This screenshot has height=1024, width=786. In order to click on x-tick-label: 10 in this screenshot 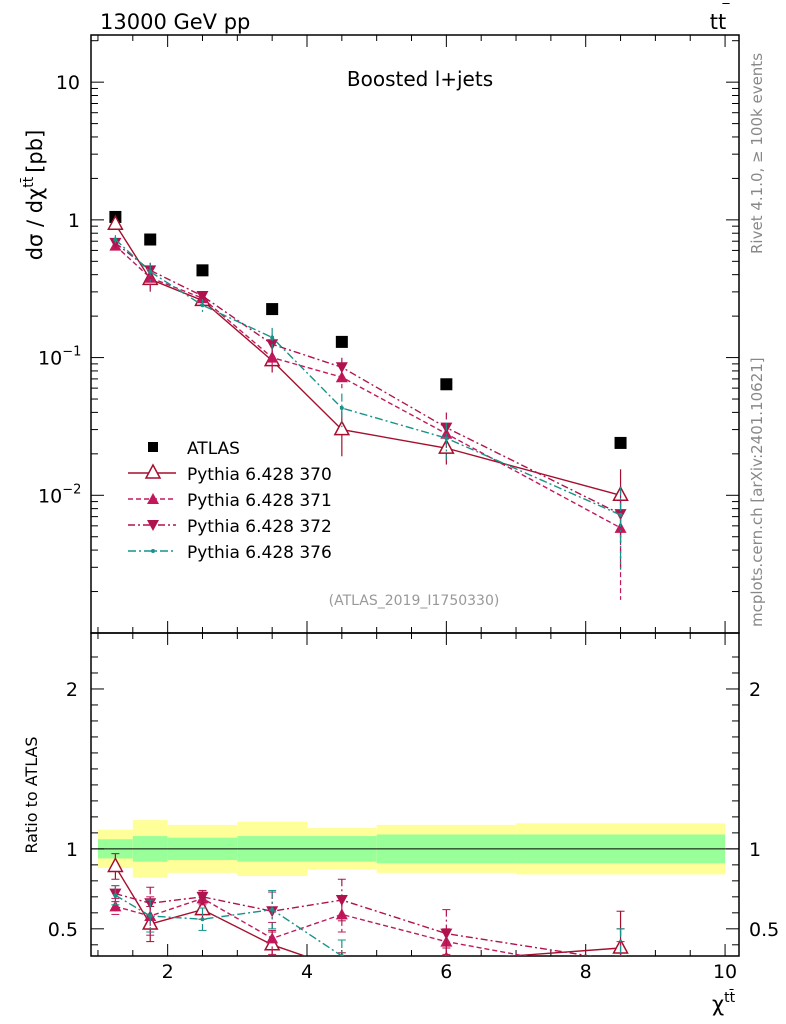, I will do `click(725, 972)`.